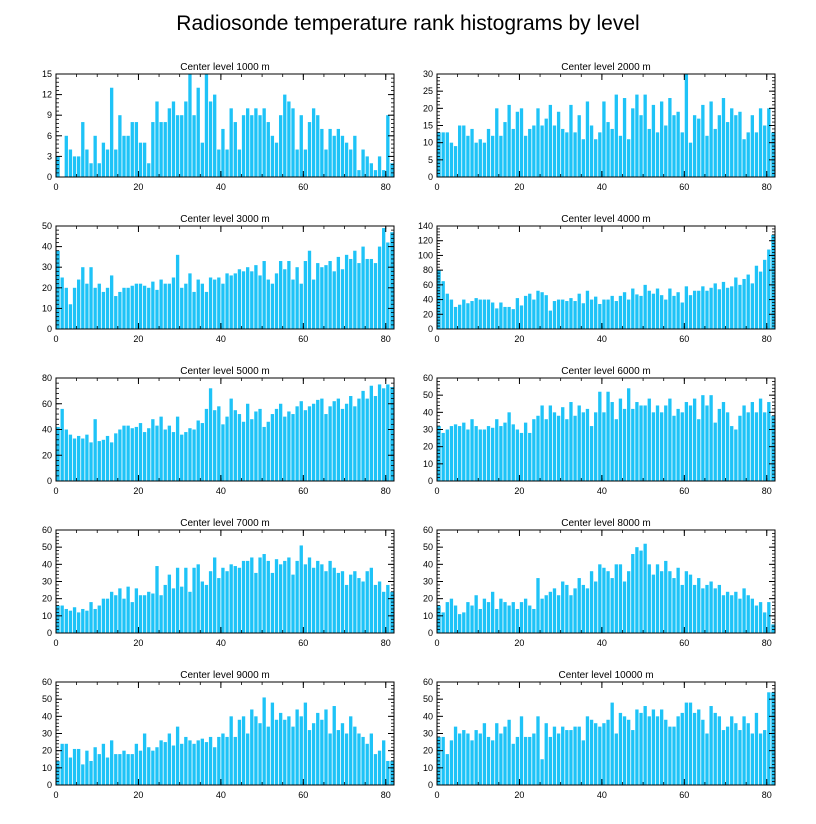 The width and height of the screenshot is (816, 824). What do you see at coordinates (225, 219) in the screenshot?
I see `panel-title: Center level 3000 m` at bounding box center [225, 219].